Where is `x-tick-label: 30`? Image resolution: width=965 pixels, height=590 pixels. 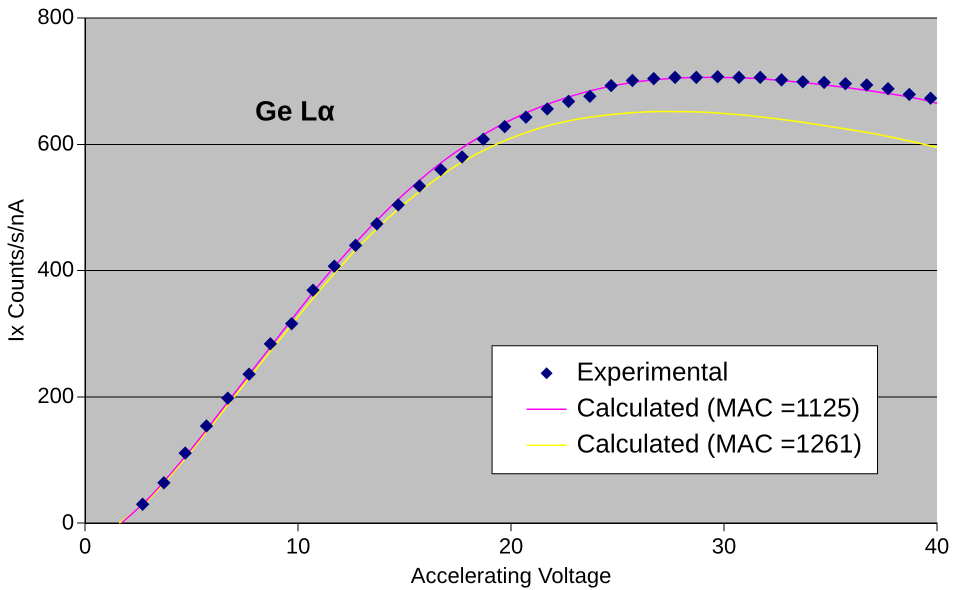 x-tick-label: 30 is located at coordinates (724, 545).